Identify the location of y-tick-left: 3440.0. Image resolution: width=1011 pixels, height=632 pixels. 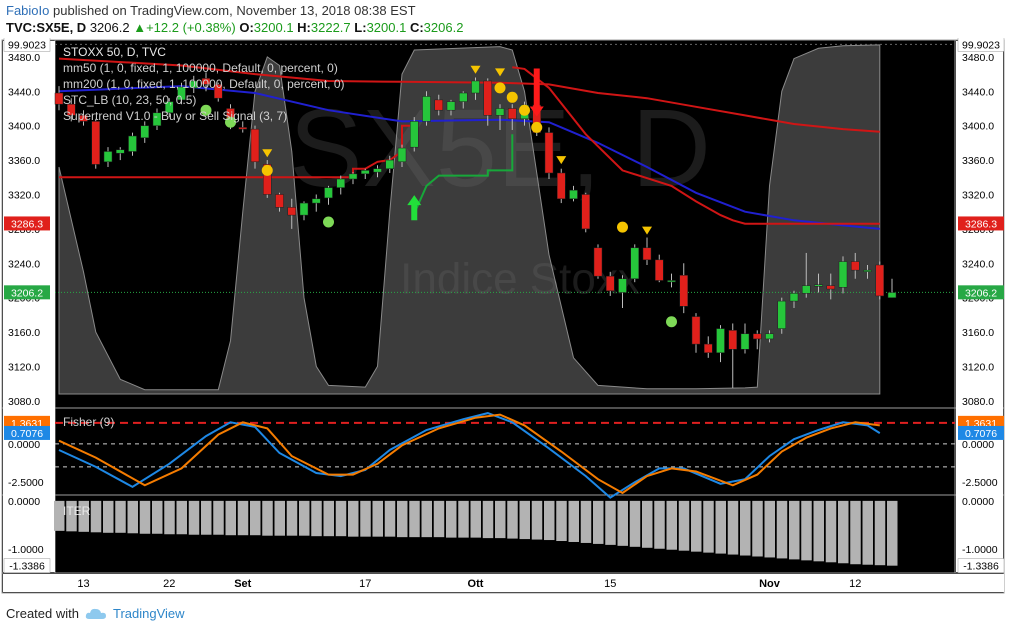
(24, 92).